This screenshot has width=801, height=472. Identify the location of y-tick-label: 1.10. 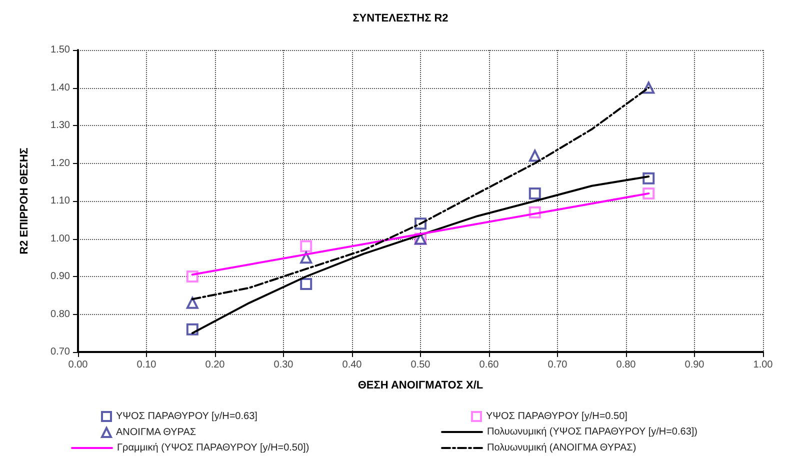
(60, 201).